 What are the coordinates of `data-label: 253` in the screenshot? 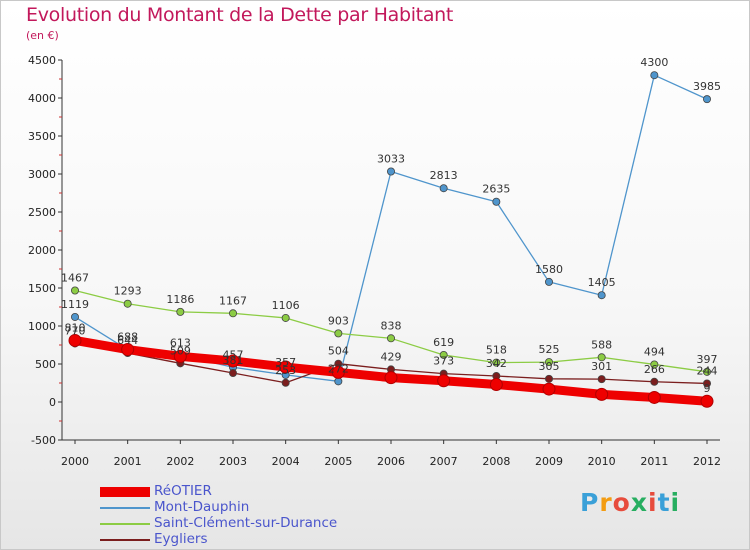 It's located at (285, 370).